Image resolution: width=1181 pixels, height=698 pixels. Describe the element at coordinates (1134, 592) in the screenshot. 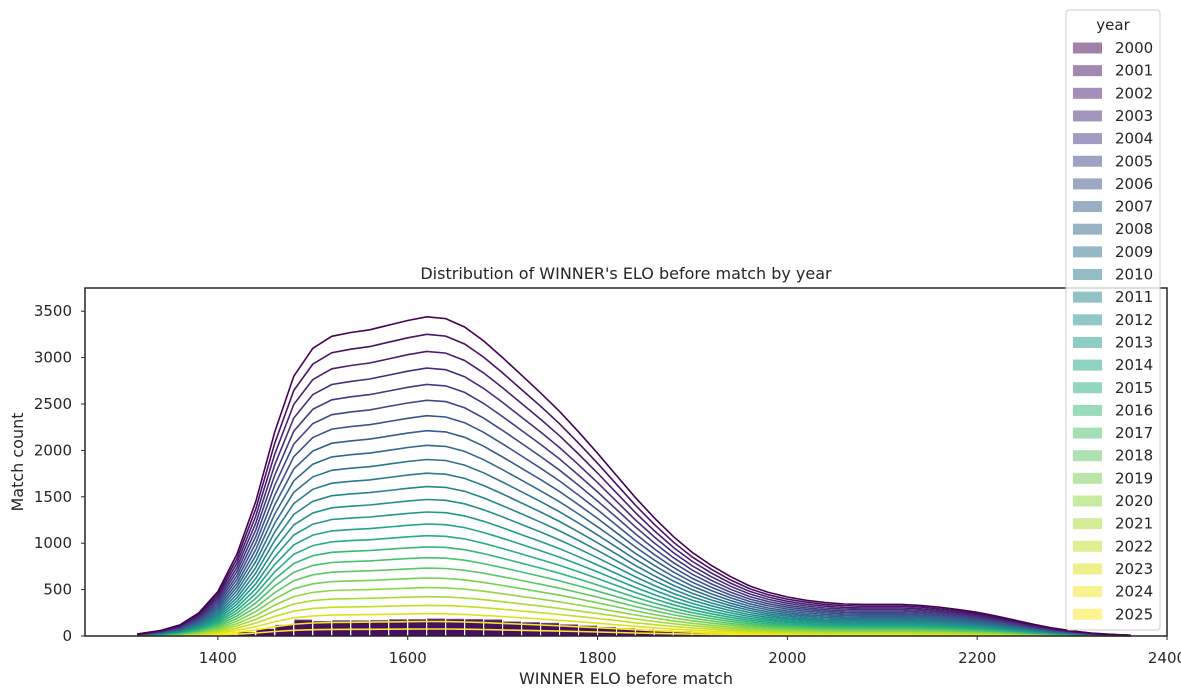

I see `legend-label: 2024` at that location.